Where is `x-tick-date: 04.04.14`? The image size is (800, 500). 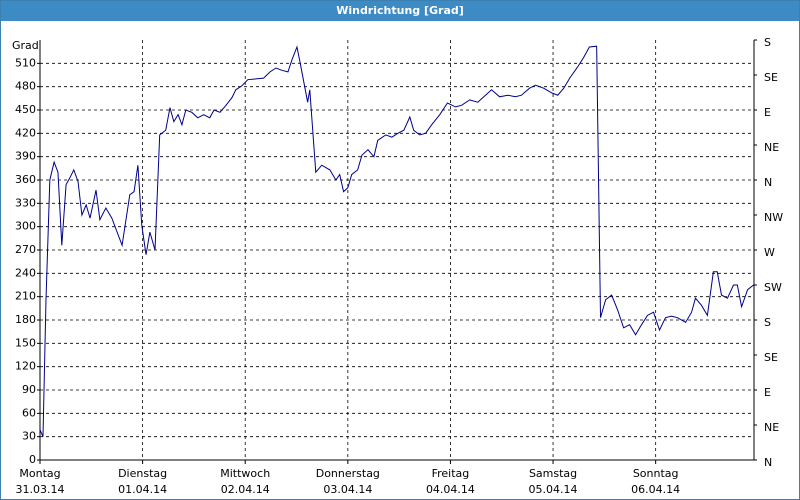 x-tick-date: 04.04.14 is located at coordinates (450, 489).